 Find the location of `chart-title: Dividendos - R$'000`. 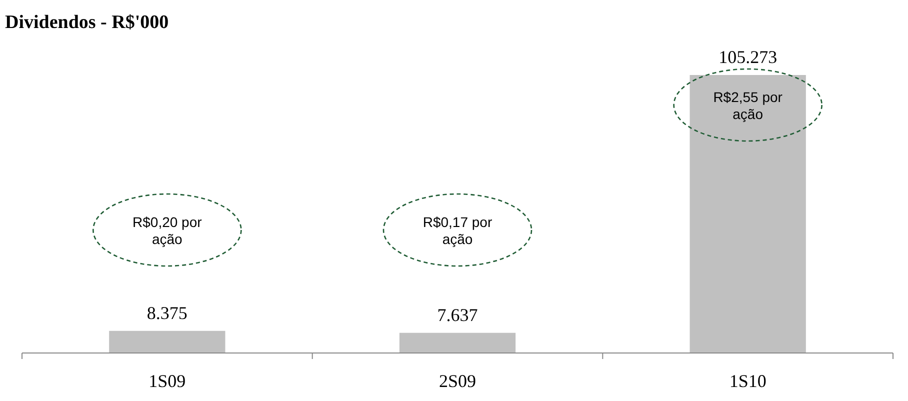

chart-title: Dividendos - R$'000 is located at coordinates (87, 22).